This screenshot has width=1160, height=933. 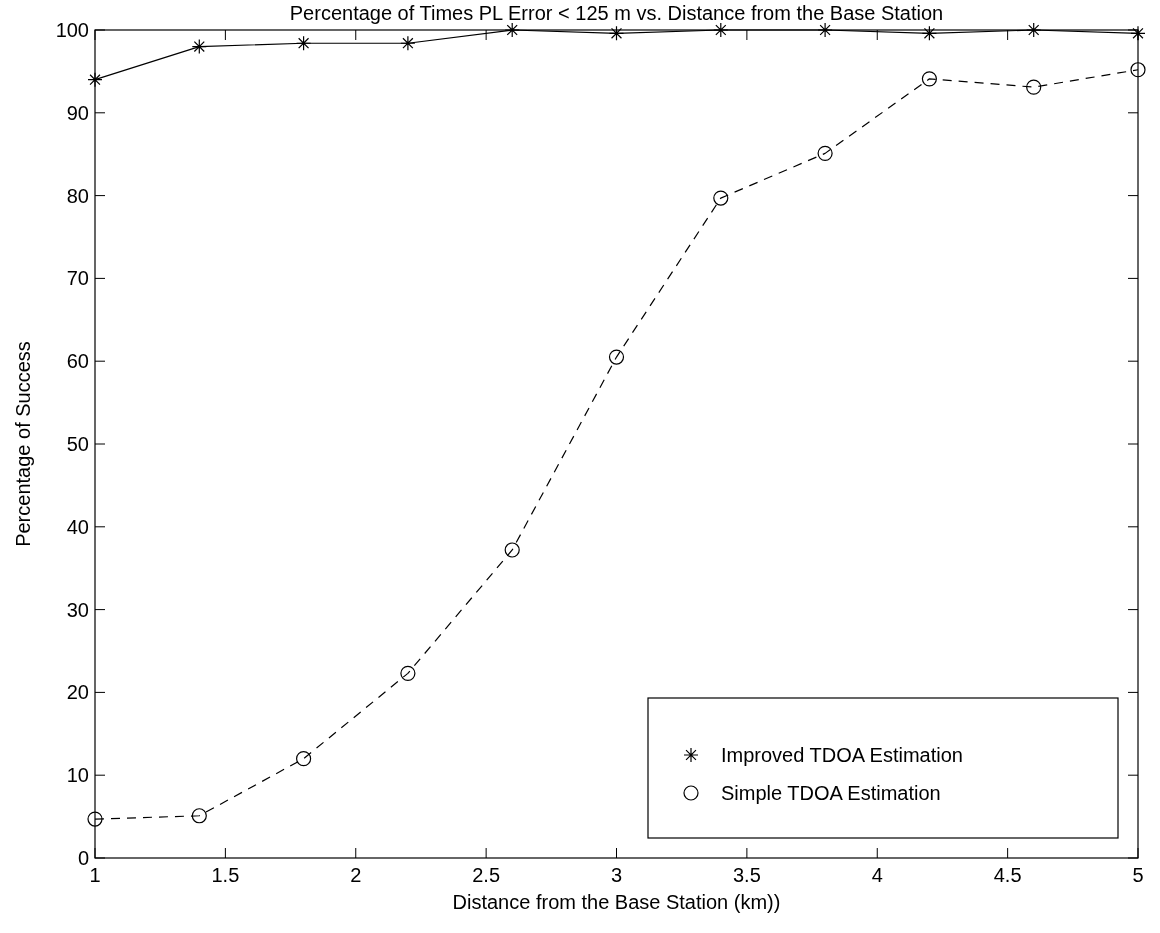 What do you see at coordinates (616, 875) in the screenshot?
I see `x-tick-label: 3` at bounding box center [616, 875].